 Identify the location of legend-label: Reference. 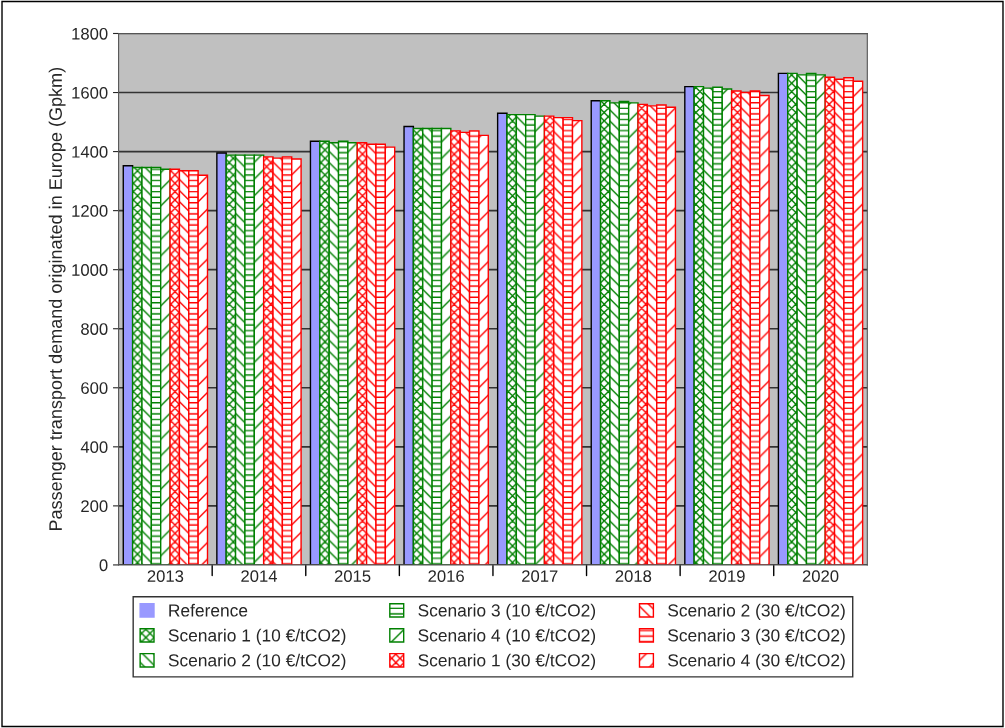
(208, 610).